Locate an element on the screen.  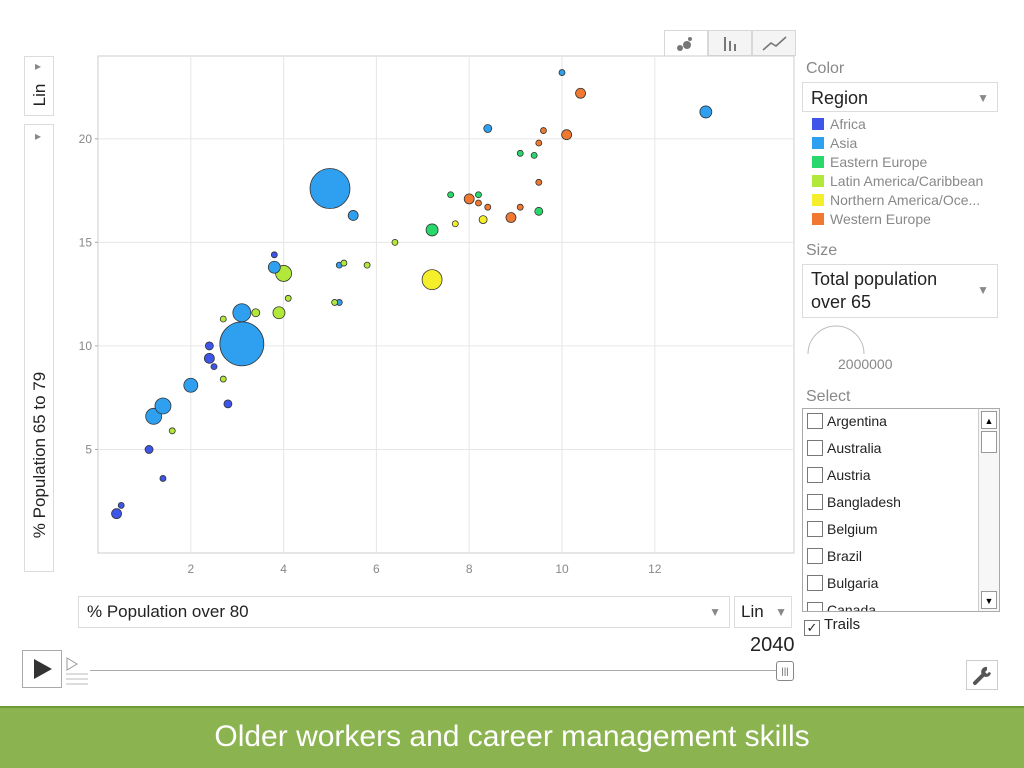
select-list-item: Bulgaria is located at coordinates (842, 583).